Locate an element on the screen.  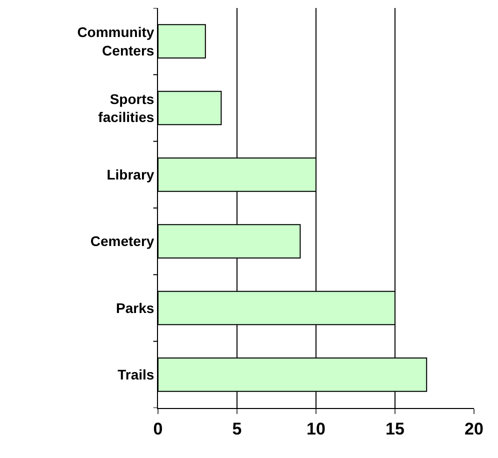
x-tick-label: 20 is located at coordinates (474, 428).